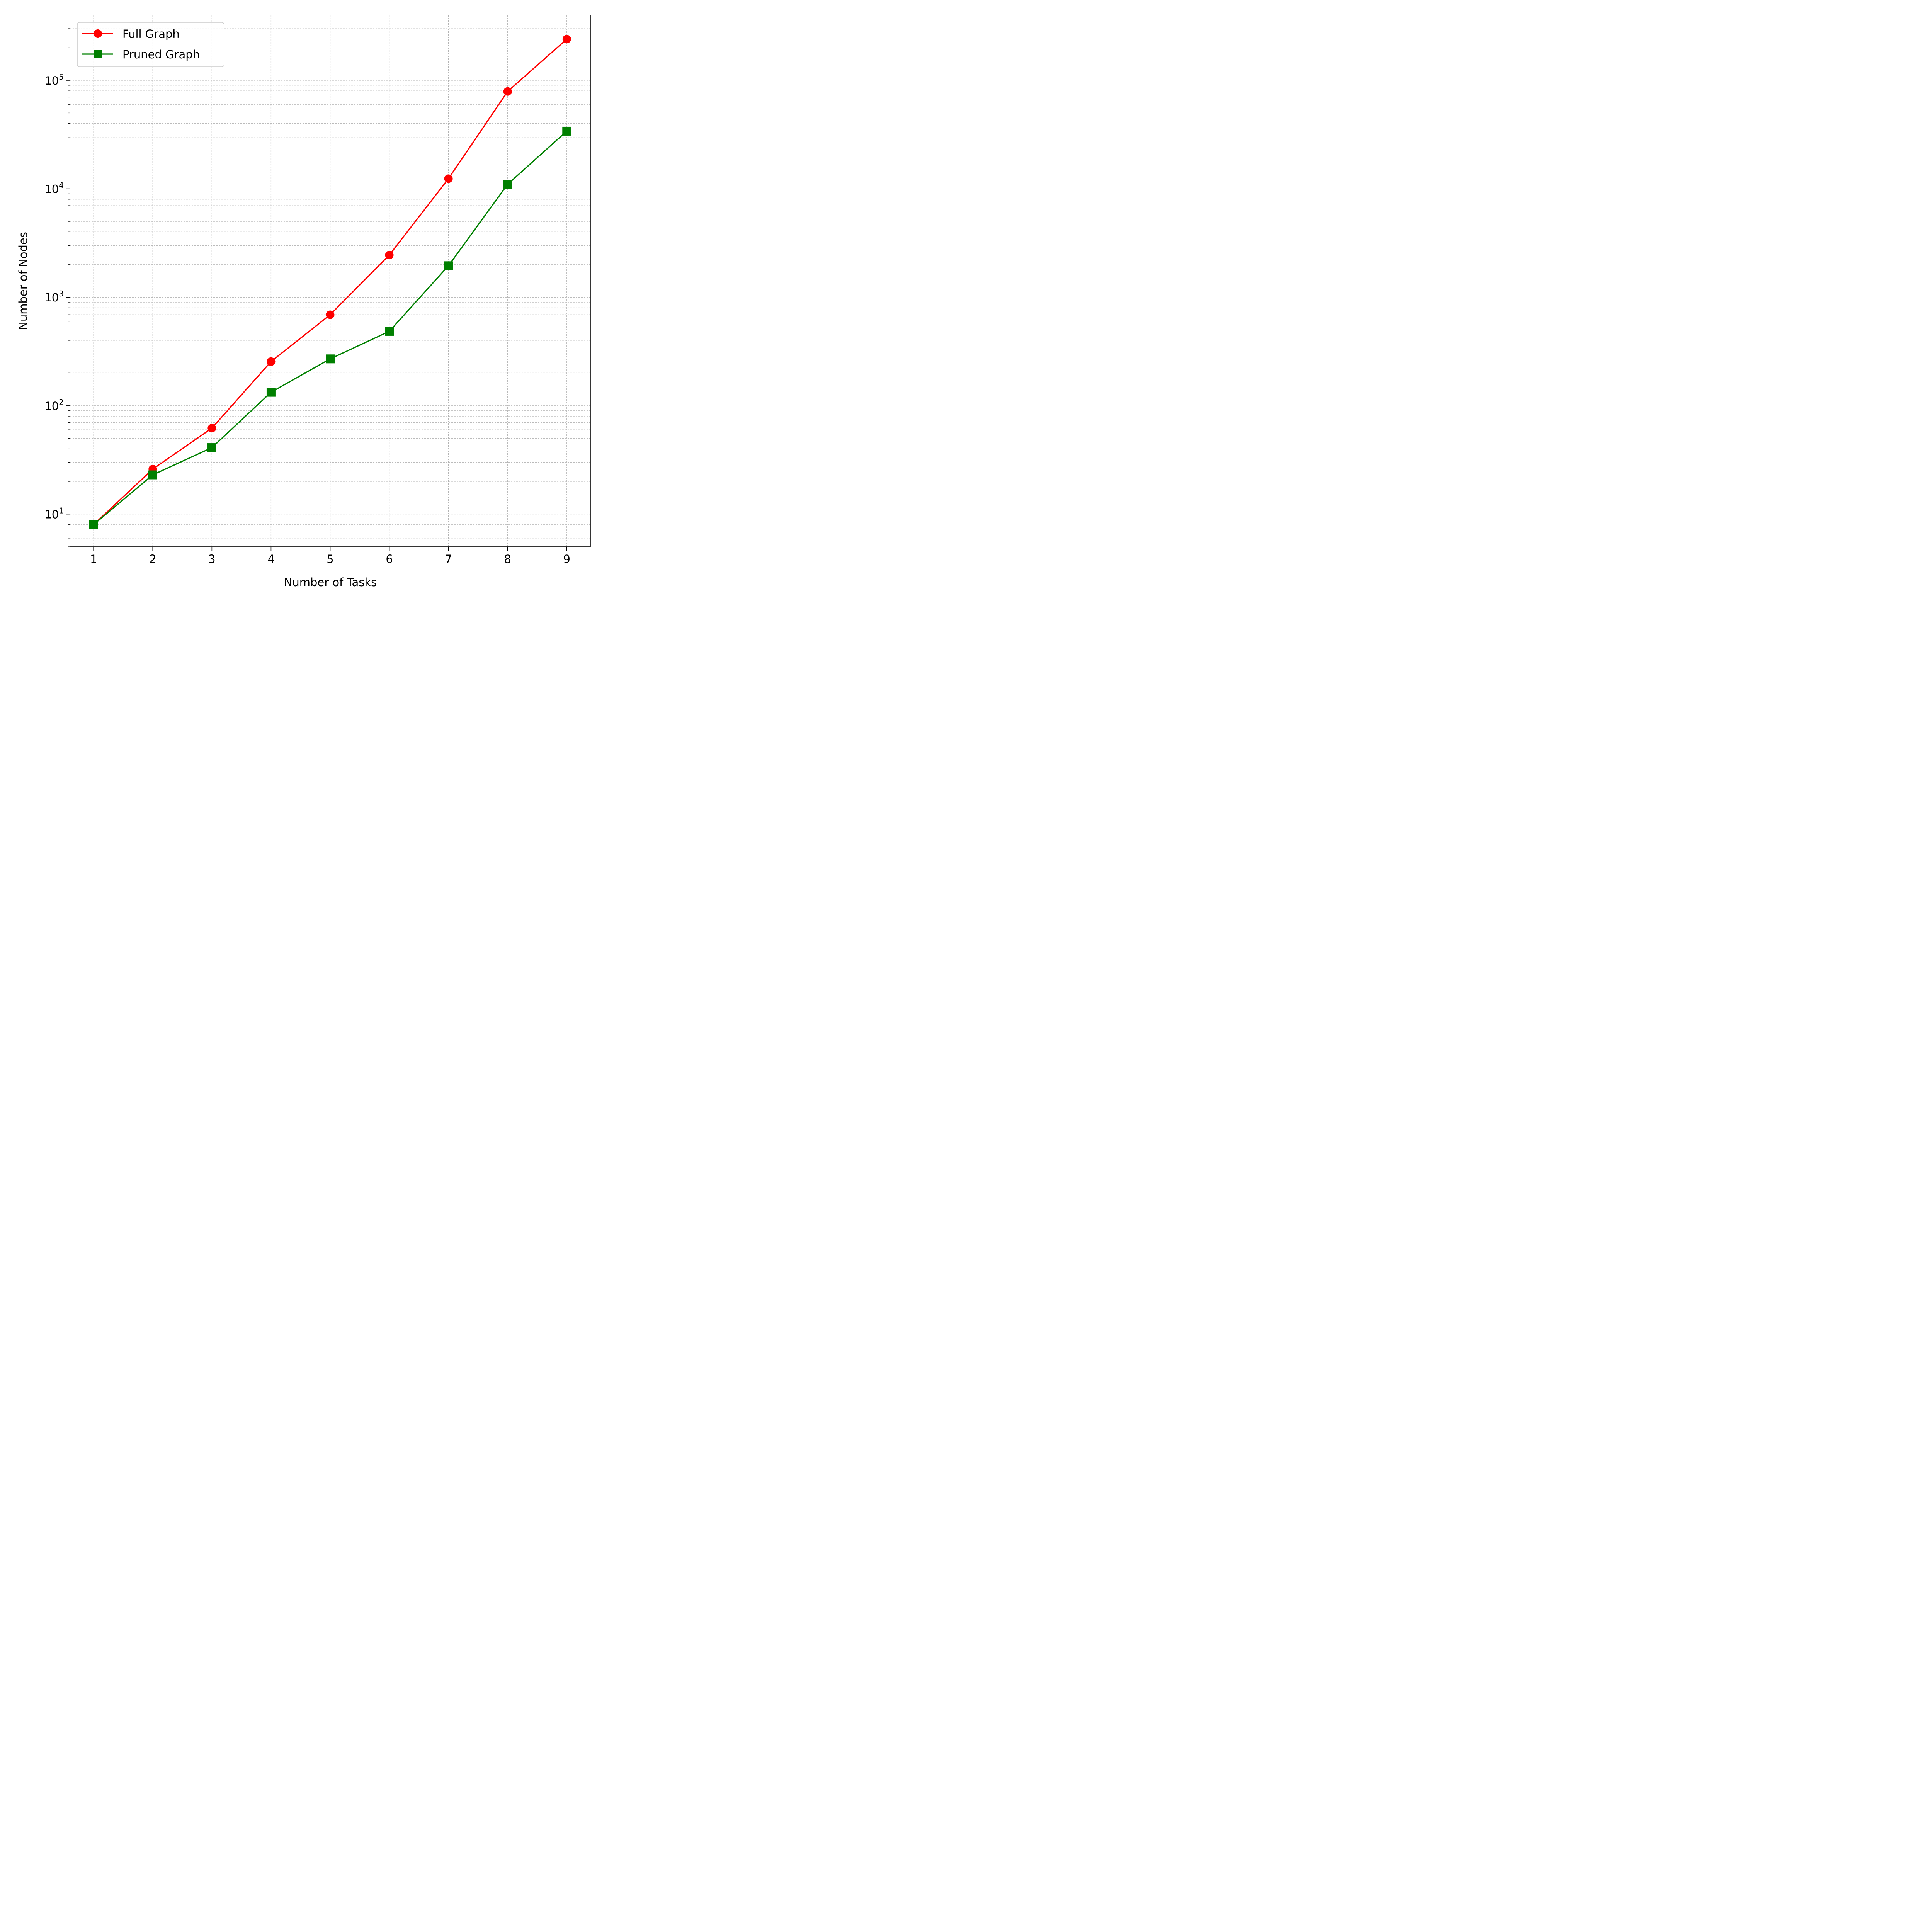  What do you see at coordinates (330, 560) in the screenshot?
I see `x-tick-label: 5` at bounding box center [330, 560].